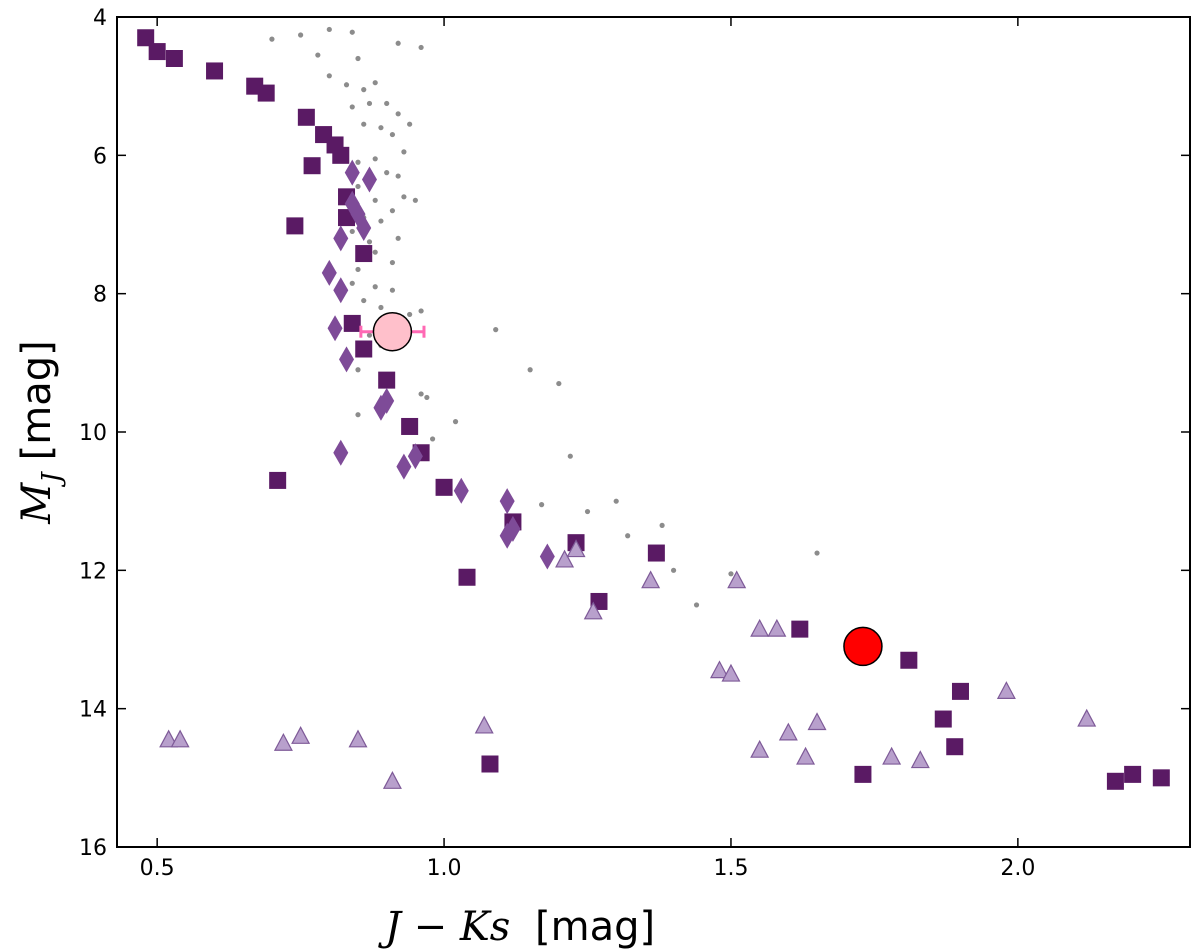 Image resolution: width=1200 pixels, height=952 pixels. What do you see at coordinates (730, 868) in the screenshot?
I see `x-tick-label: 1.5` at bounding box center [730, 868].